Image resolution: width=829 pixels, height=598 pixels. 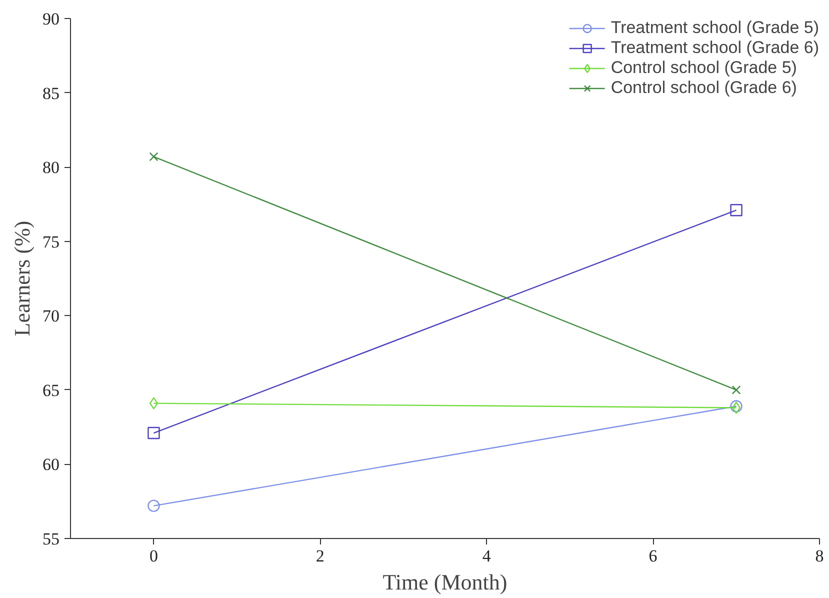 What do you see at coordinates (51, 93) in the screenshot?
I see `y-tick-label: 85` at bounding box center [51, 93].